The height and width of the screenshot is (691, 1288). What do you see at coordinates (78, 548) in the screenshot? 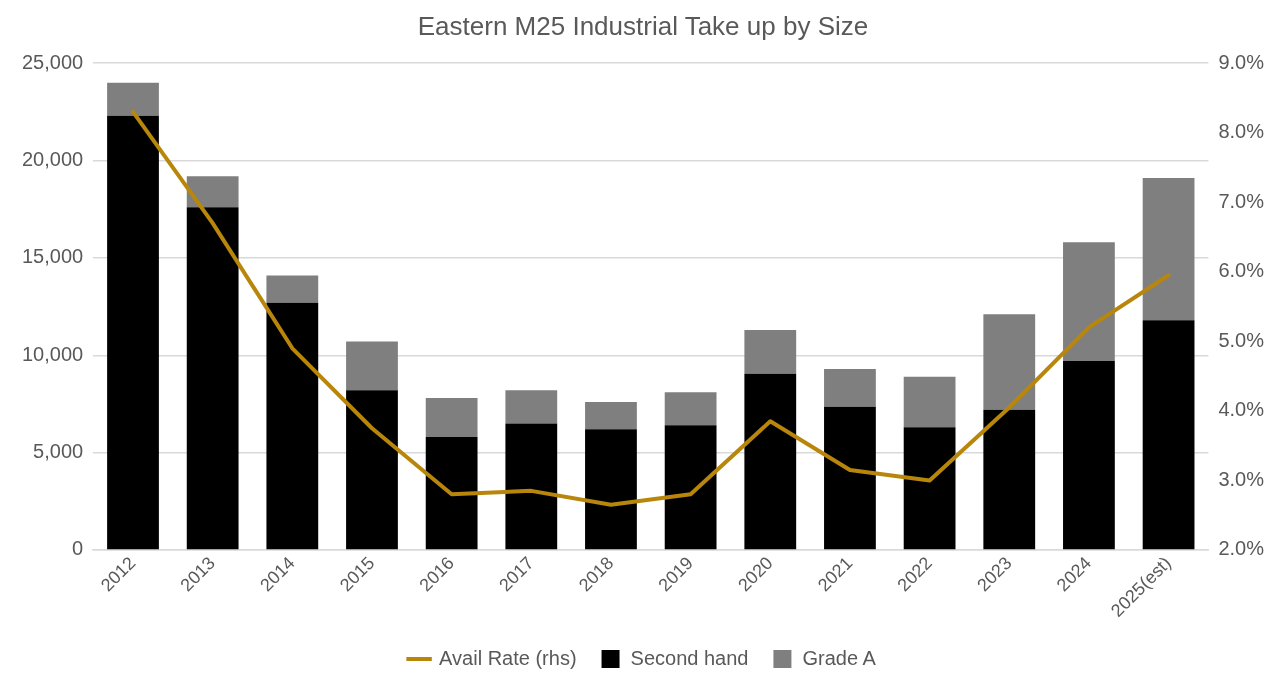
I see `y-tick-label: 0` at bounding box center [78, 548].